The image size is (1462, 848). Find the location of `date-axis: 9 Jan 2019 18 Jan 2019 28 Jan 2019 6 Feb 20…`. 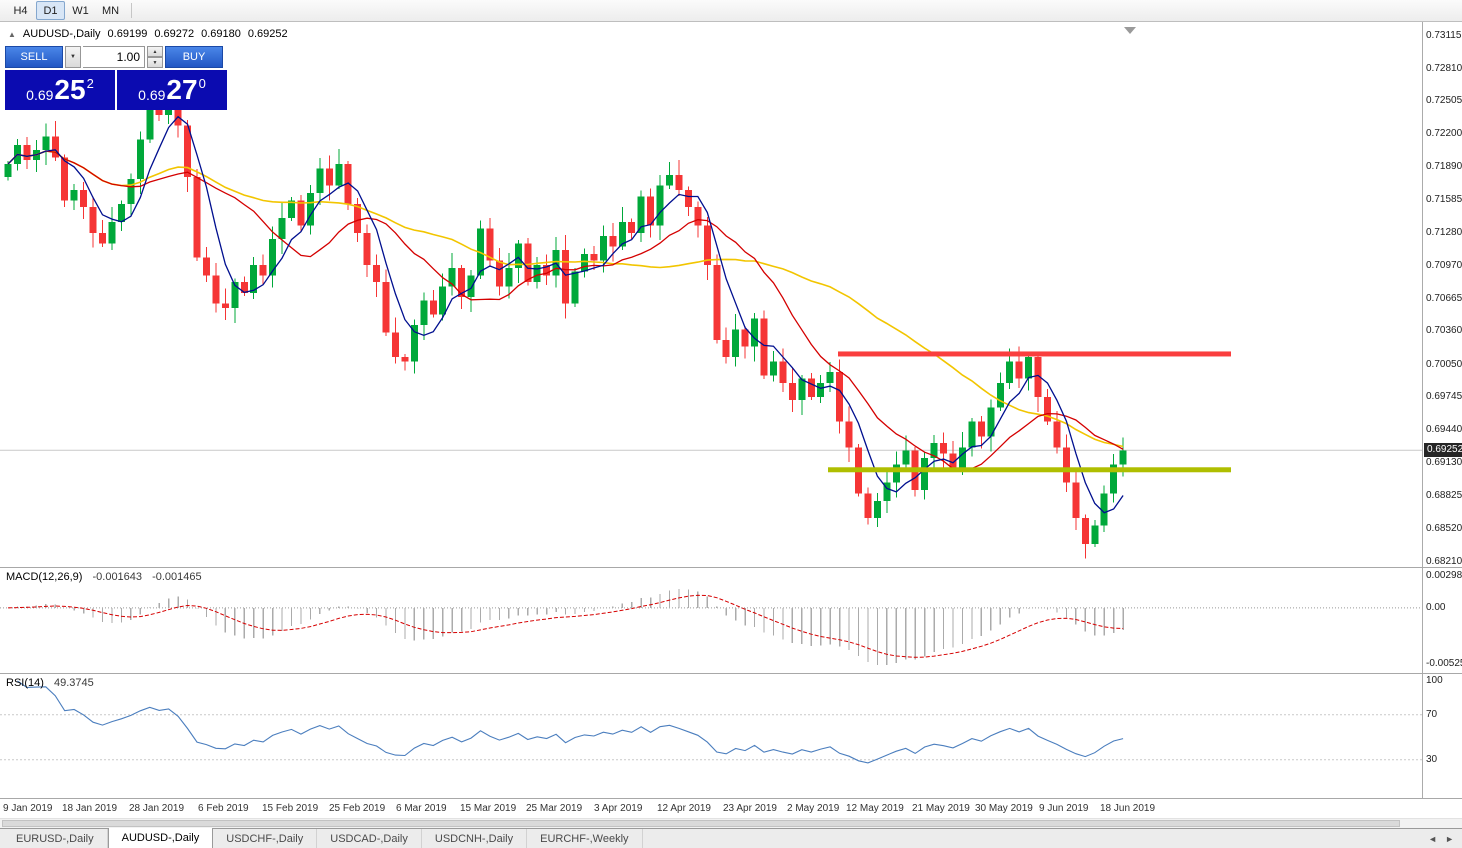

date-axis: 9 Jan 2019 18 Jan 2019 28 Jan 2019 6 Feb 20… is located at coordinates (711, 808).